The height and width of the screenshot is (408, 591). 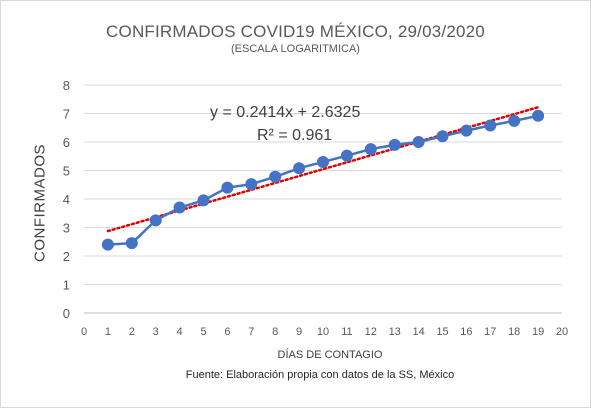 I want to click on x-tick-labels: 0 1 2 3 4 5 6 7 8 9 10 11 12 13 14 15 16 17 18 19 20, so click(x=324, y=332).